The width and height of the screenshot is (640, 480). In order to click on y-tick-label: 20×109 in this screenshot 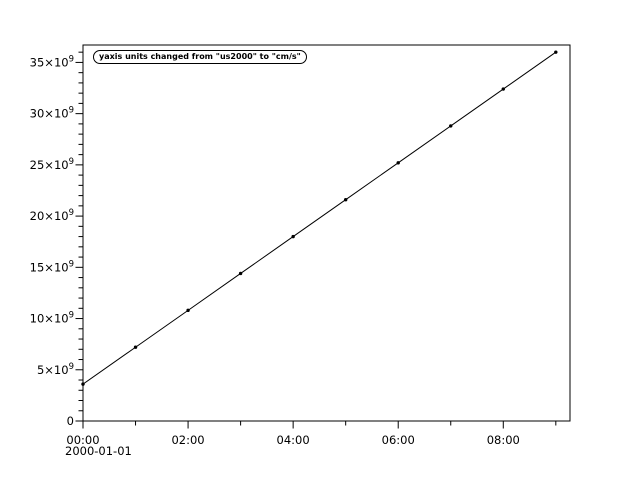, I will do `click(52, 215)`.